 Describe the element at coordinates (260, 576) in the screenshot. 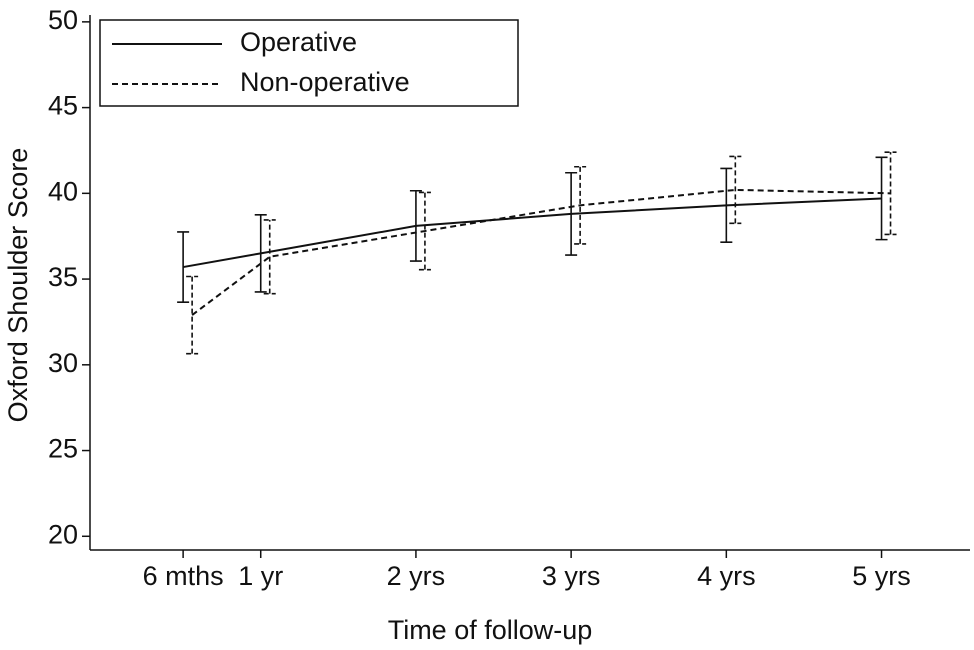

I see `x-tick-label: 1 yr` at that location.